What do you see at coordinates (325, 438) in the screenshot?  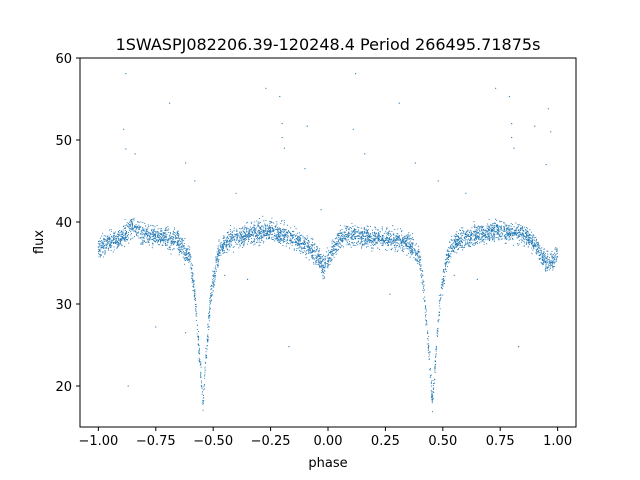 I see `x-axis: −1.00 −0.75 −0.50 −0.25 0.00 0.25 0.50 0.75 1.00` at bounding box center [325, 438].